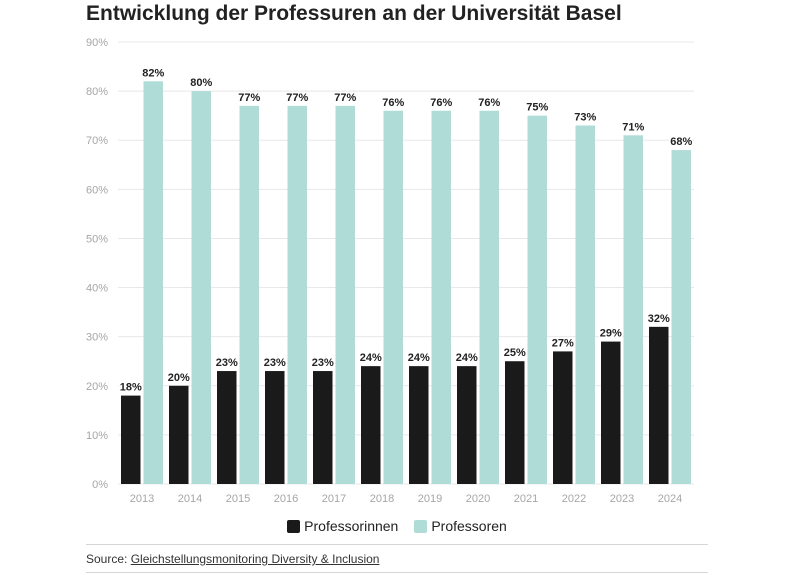 This screenshot has width=794, height=575. I want to click on y-tick-label: 50%, so click(97, 239).